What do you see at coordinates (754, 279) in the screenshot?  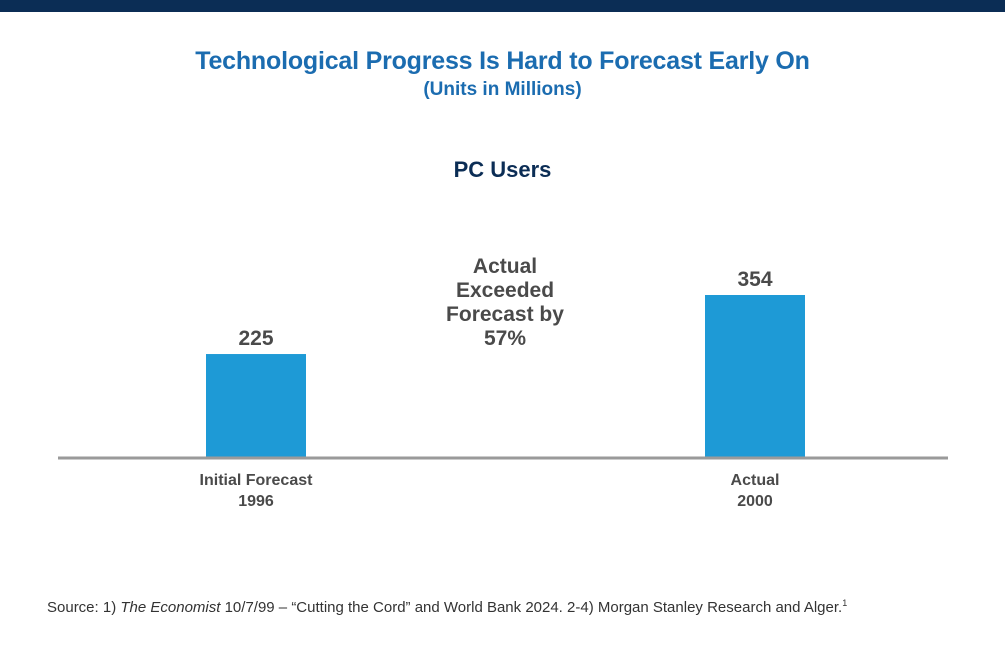 I see `bar-value-label: 354` at bounding box center [754, 279].